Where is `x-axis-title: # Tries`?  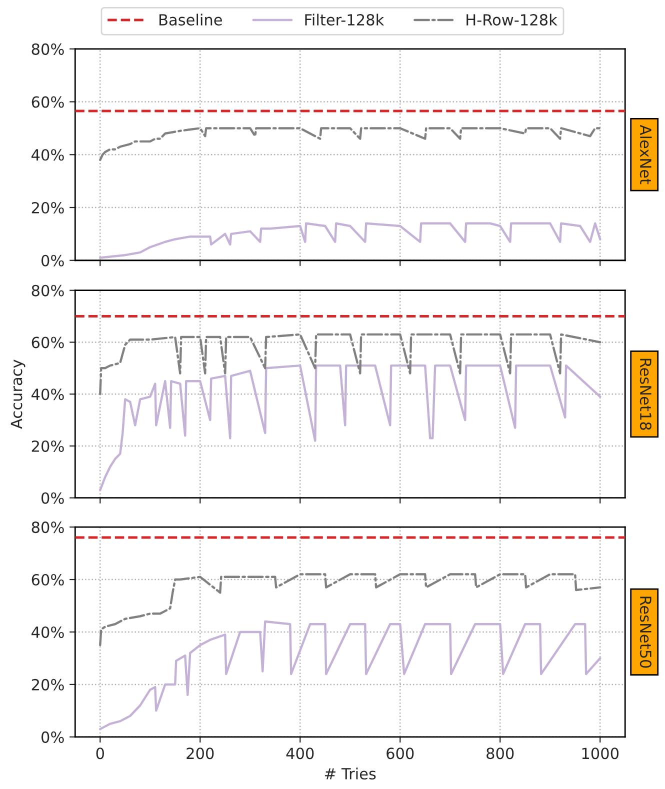
x-axis-title: # Tries is located at coordinates (350, 774).